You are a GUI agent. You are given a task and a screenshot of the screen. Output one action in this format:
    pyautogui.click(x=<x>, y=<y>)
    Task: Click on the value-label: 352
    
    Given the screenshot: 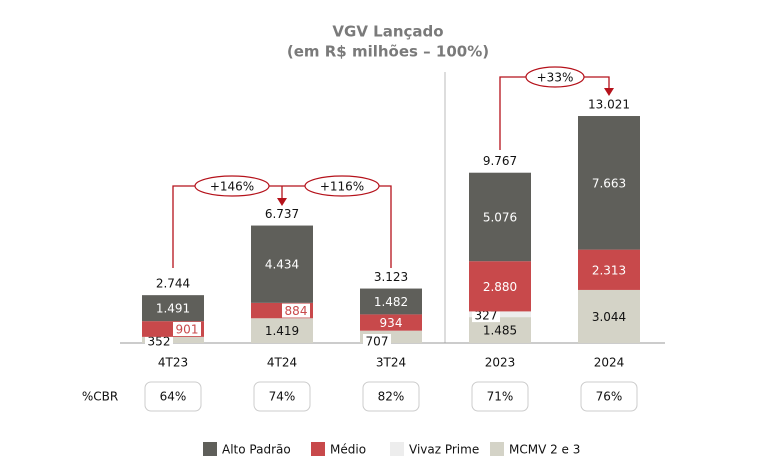 What is the action you would take?
    pyautogui.click(x=159, y=342)
    